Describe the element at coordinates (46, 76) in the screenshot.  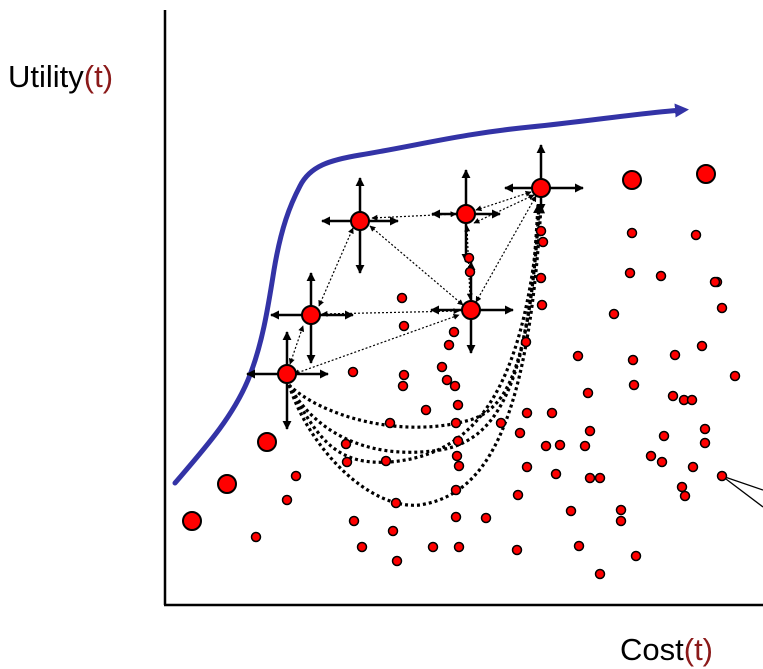
I see `y-axis-title-text: Utility` at that location.